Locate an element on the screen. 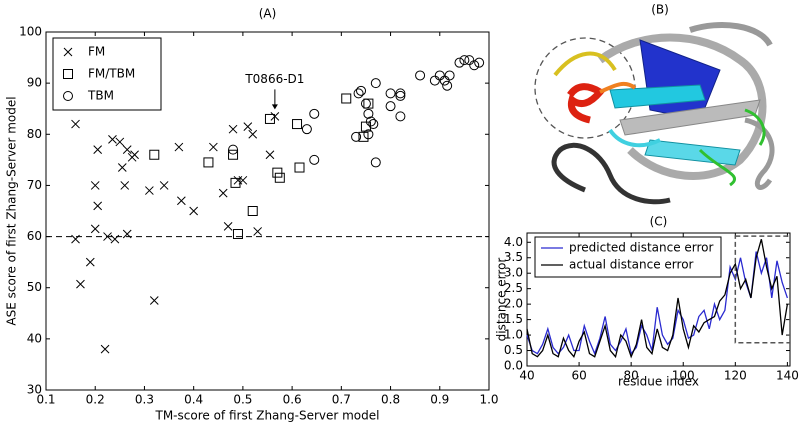  annotation-arrowhead is located at coordinates (274, 107).